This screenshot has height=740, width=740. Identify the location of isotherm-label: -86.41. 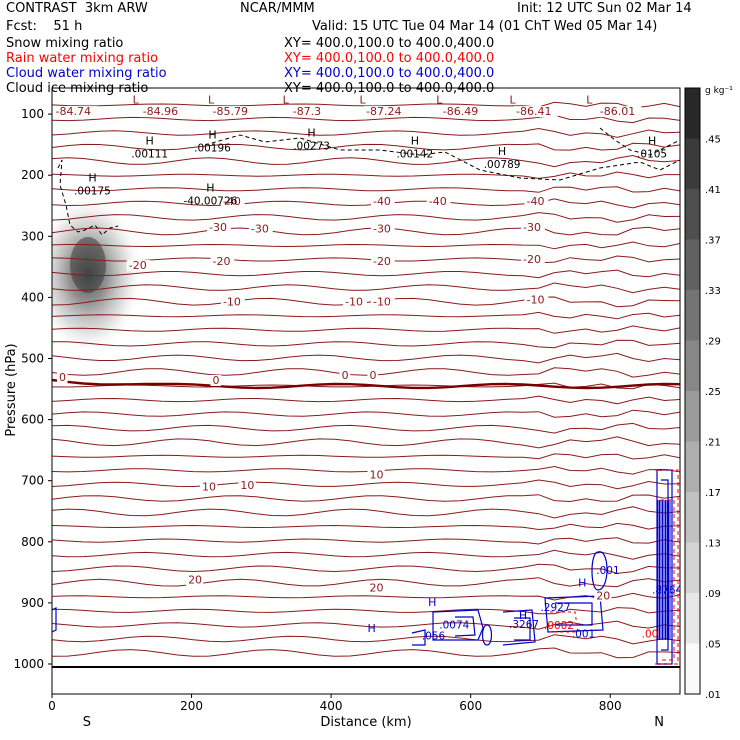
(533, 111).